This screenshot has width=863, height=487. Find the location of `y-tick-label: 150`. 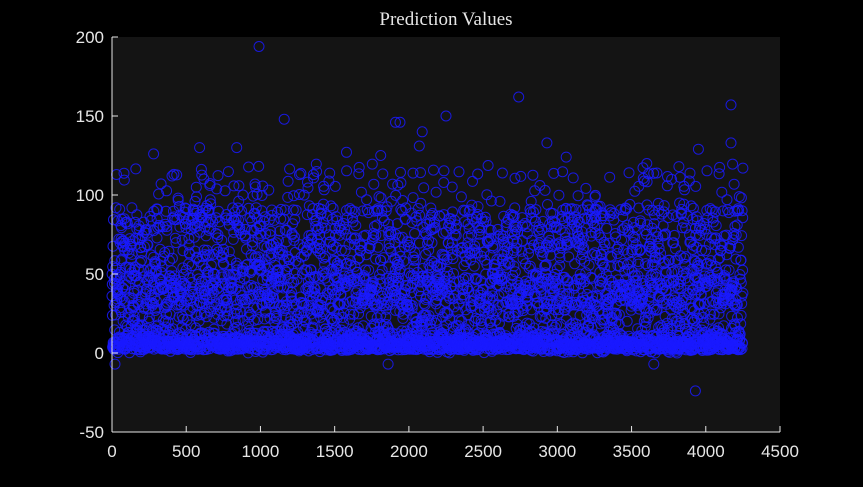

y-tick-label: 150 is located at coordinates (90, 116).